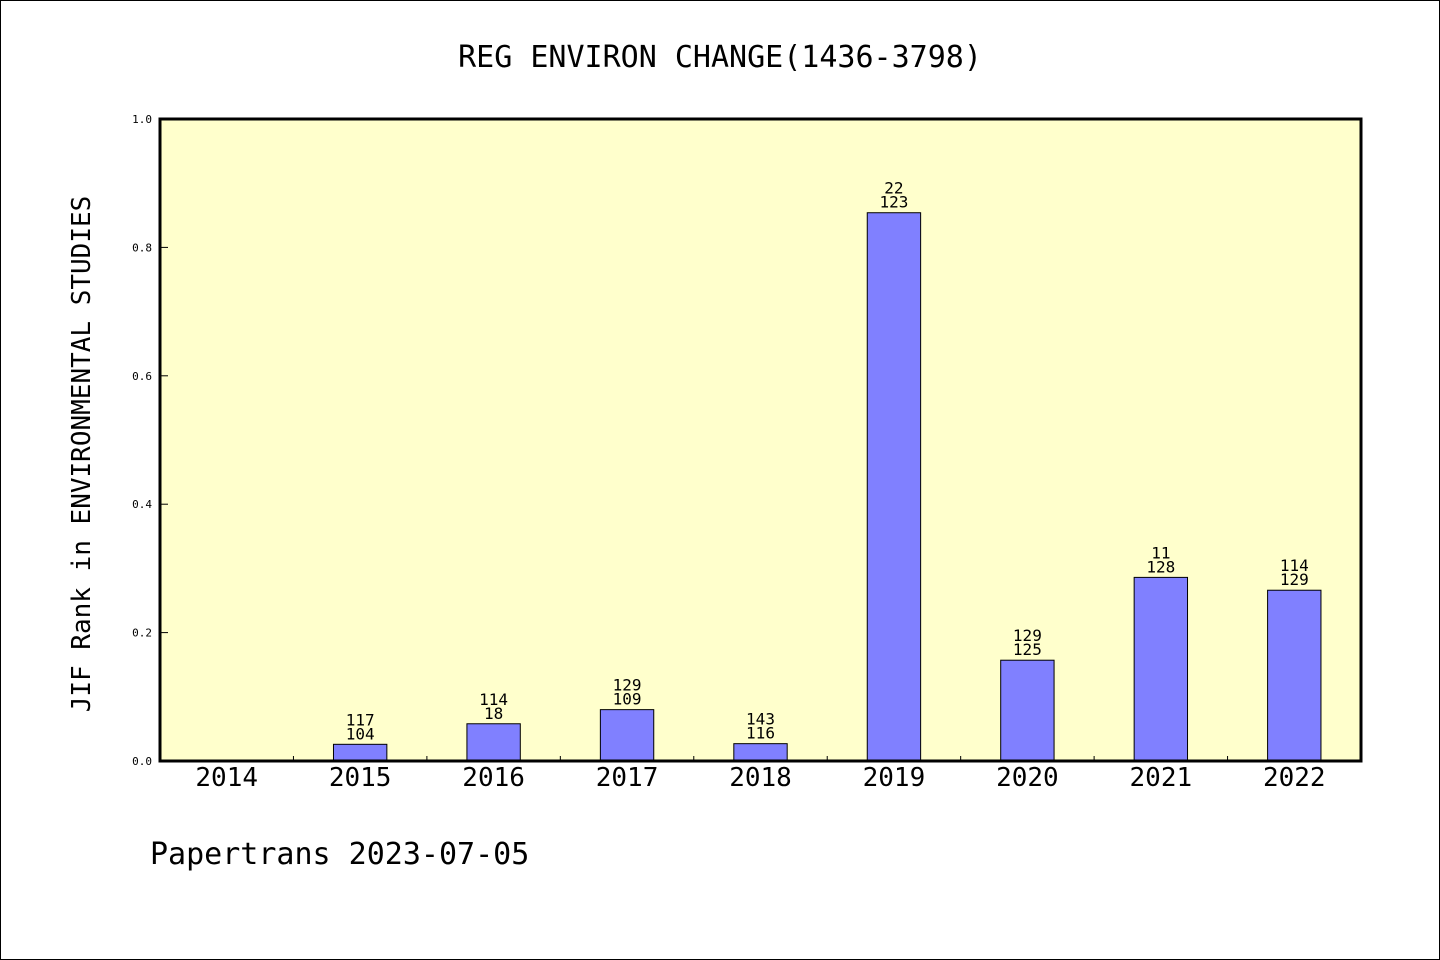 Image resolution: width=1440 pixels, height=960 pixels. I want to click on bar-2019, so click(894, 487).